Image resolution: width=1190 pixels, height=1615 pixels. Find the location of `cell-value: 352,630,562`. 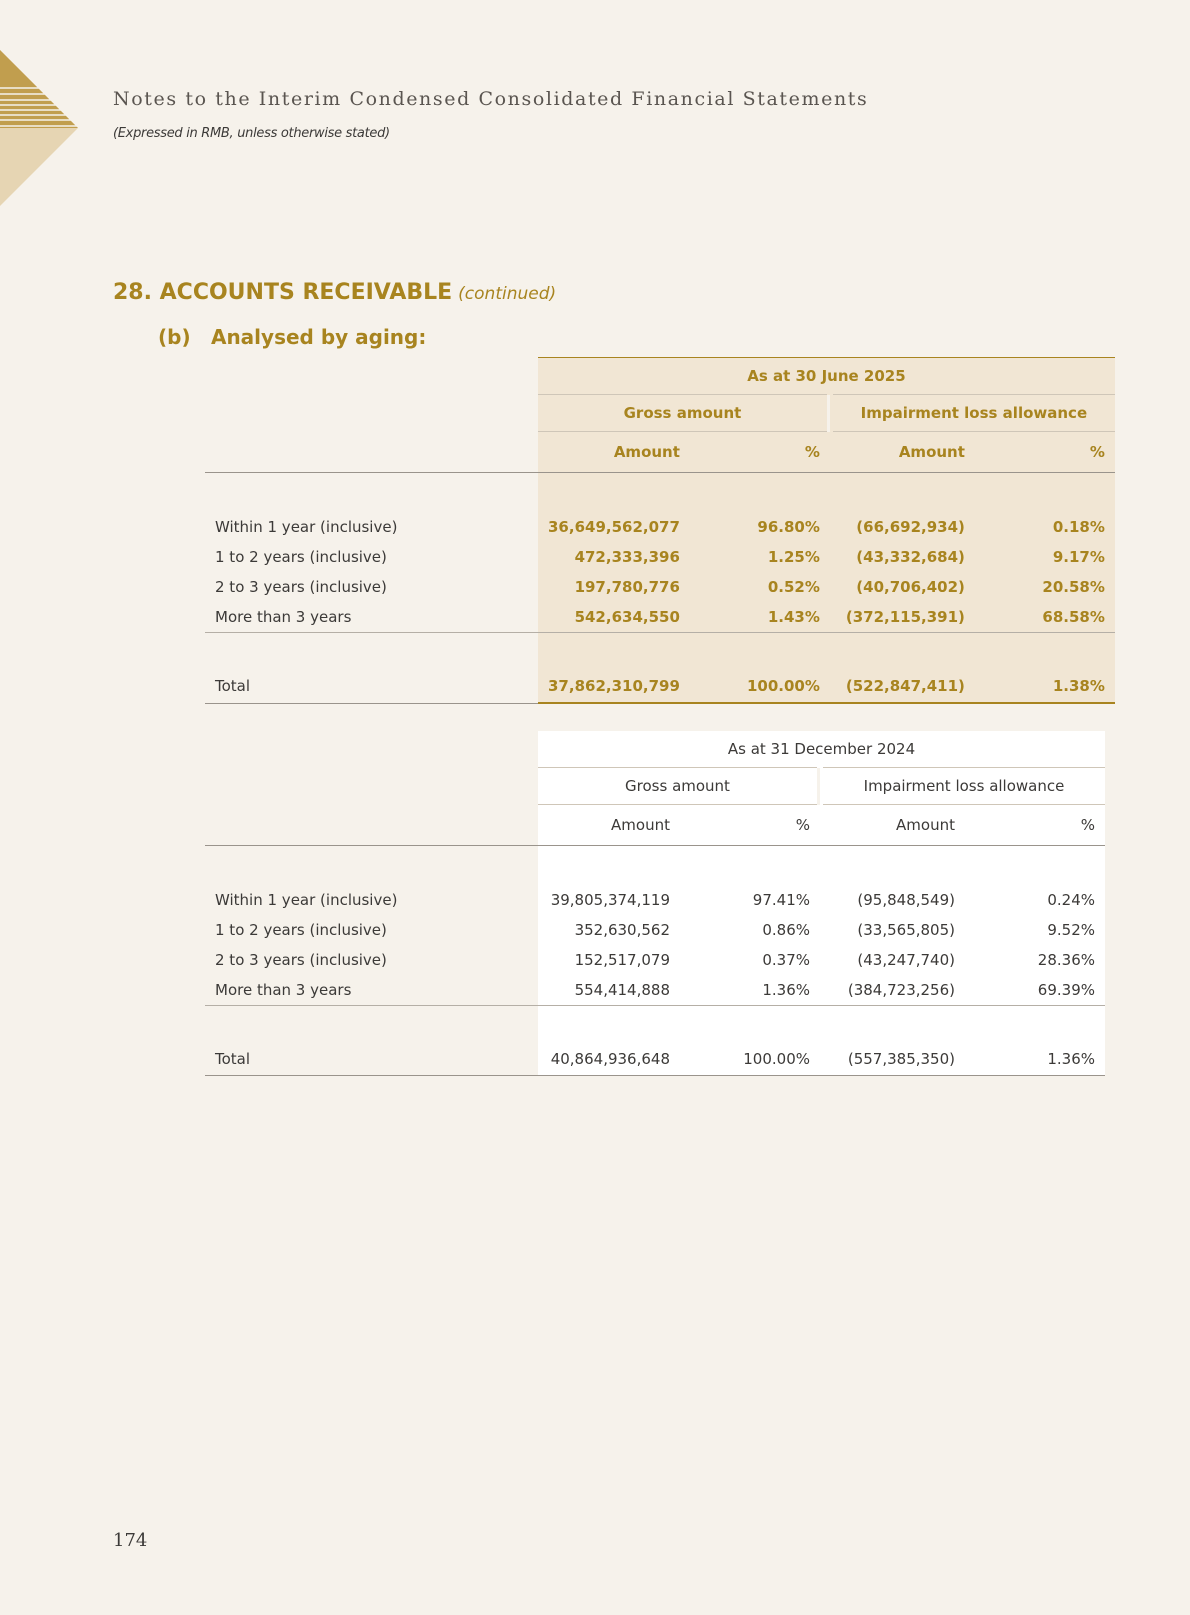

cell-value: 352,630,562 is located at coordinates (609, 930).